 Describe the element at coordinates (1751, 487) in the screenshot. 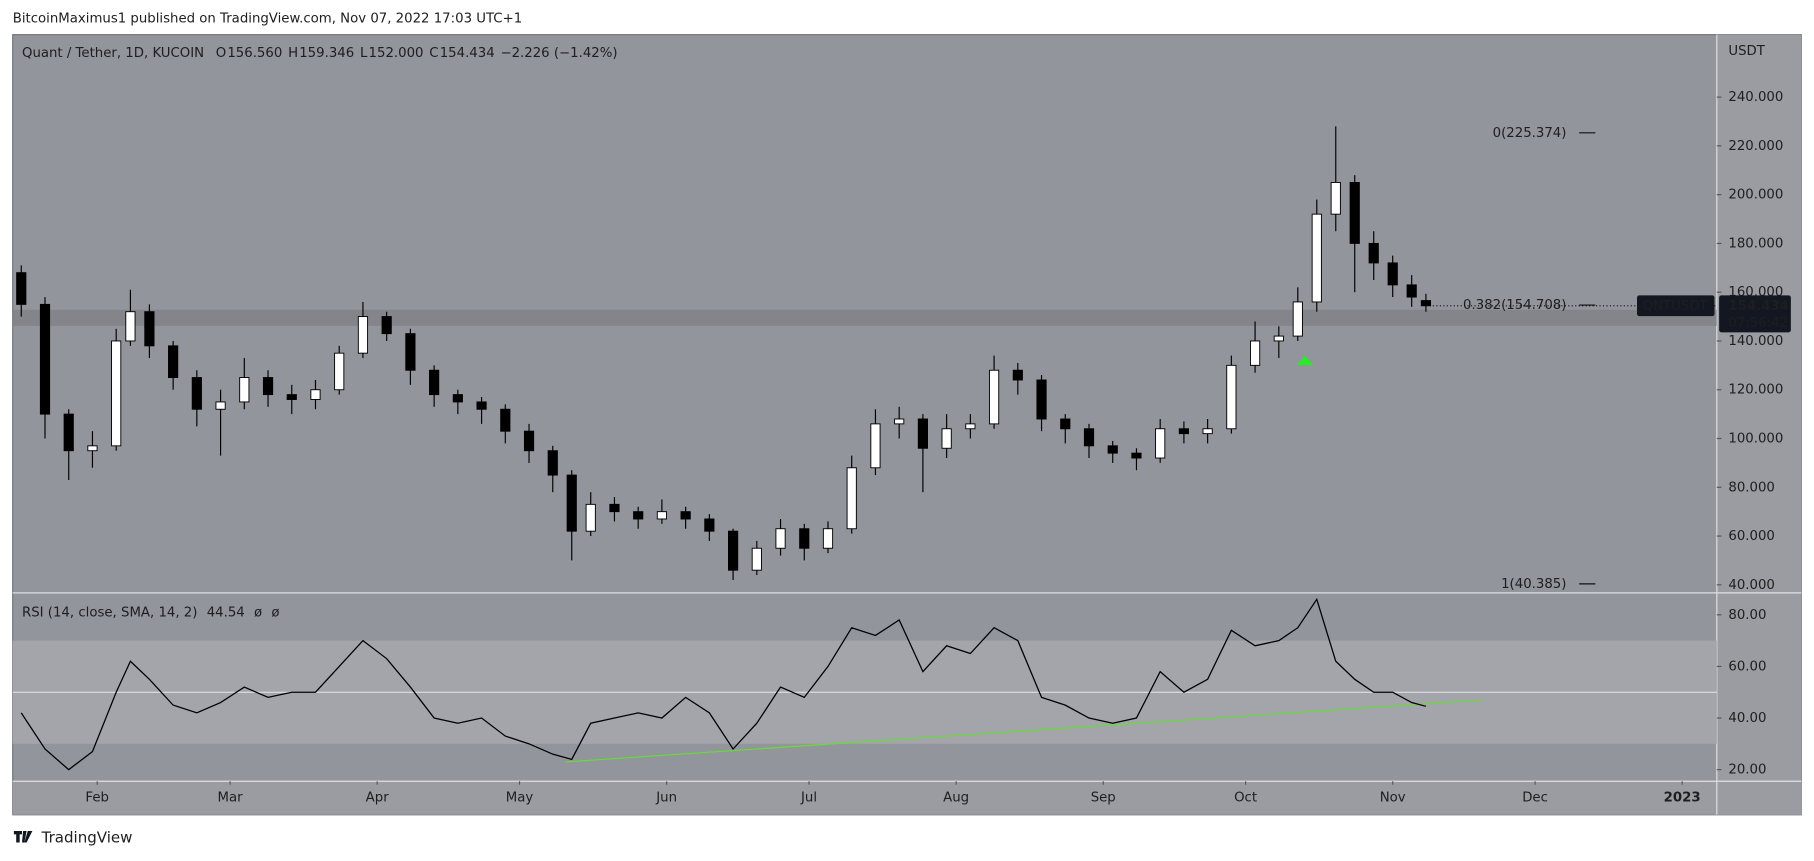

I see `y-tick-label: 80.000` at that location.